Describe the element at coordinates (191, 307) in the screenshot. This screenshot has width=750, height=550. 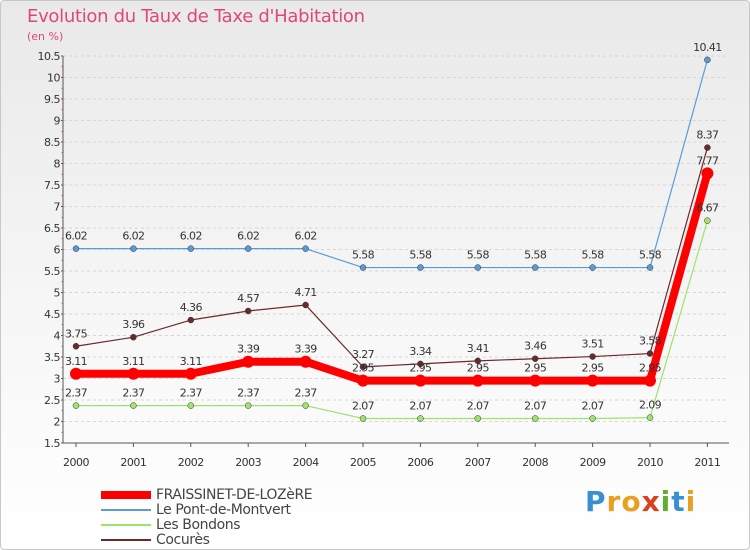
I see `data-label: 4.36` at that location.